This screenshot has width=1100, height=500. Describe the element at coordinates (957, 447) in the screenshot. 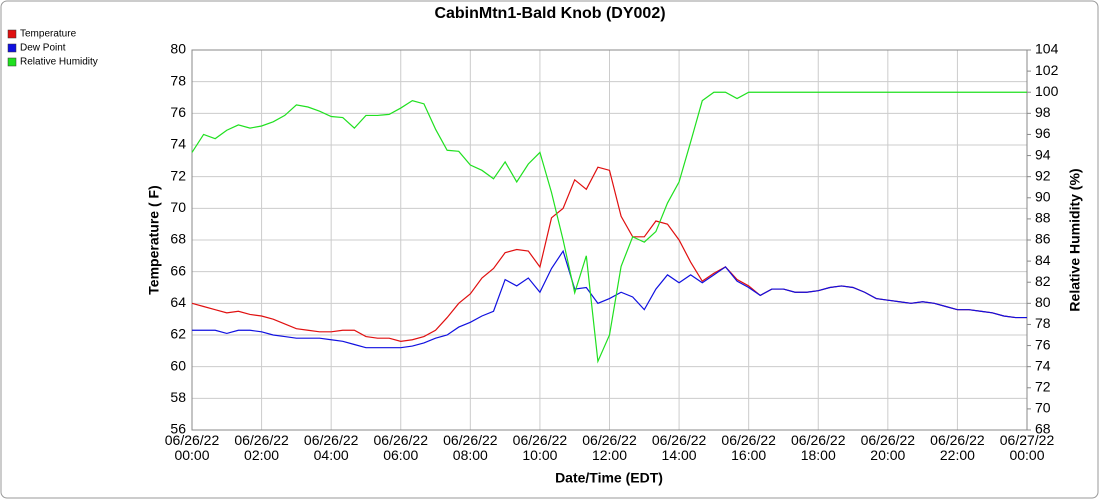

I see `x-tick-label: 06/26/22 22:00` at that location.